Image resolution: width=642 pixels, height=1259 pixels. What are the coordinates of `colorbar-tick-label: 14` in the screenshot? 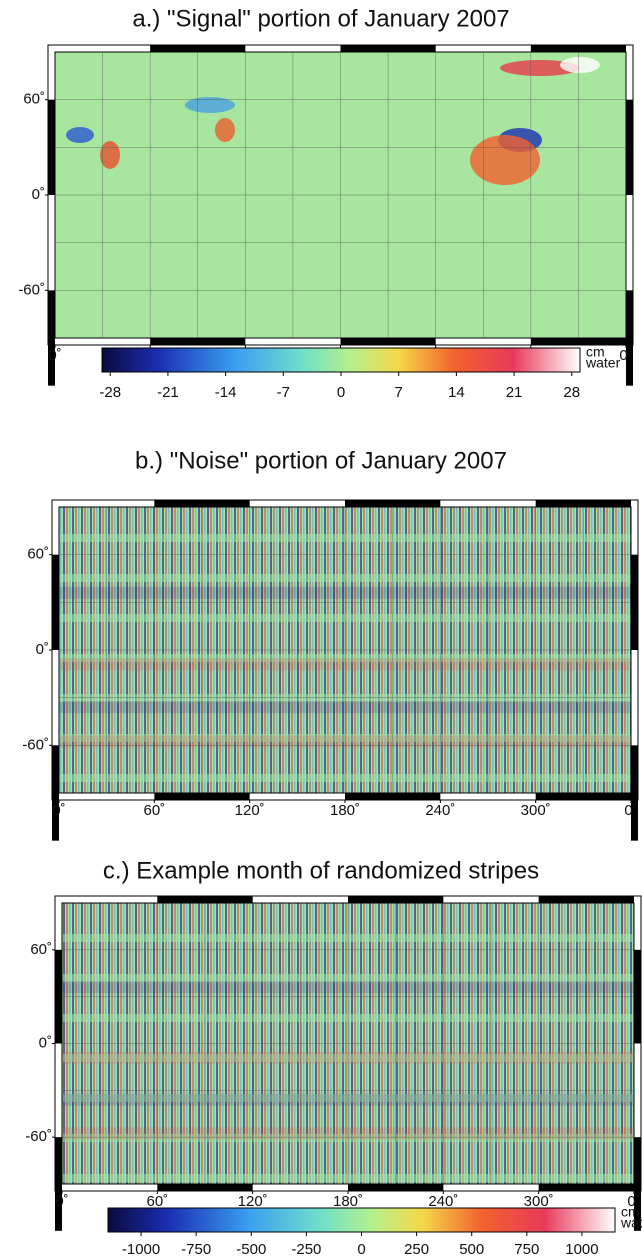 It's located at (456, 392).